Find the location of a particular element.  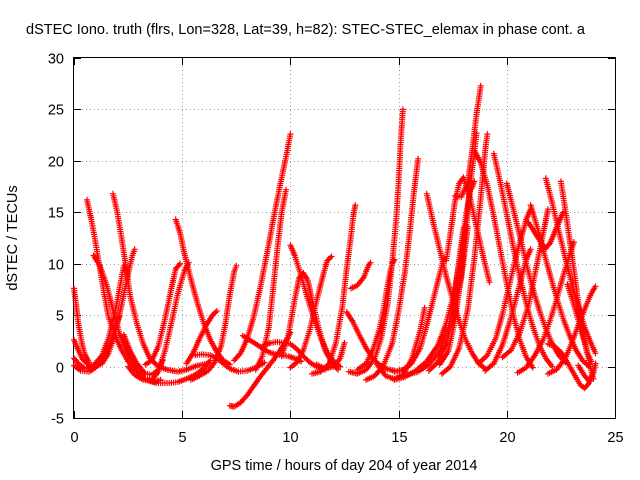

x-tick-label: 20 is located at coordinates (507, 438).